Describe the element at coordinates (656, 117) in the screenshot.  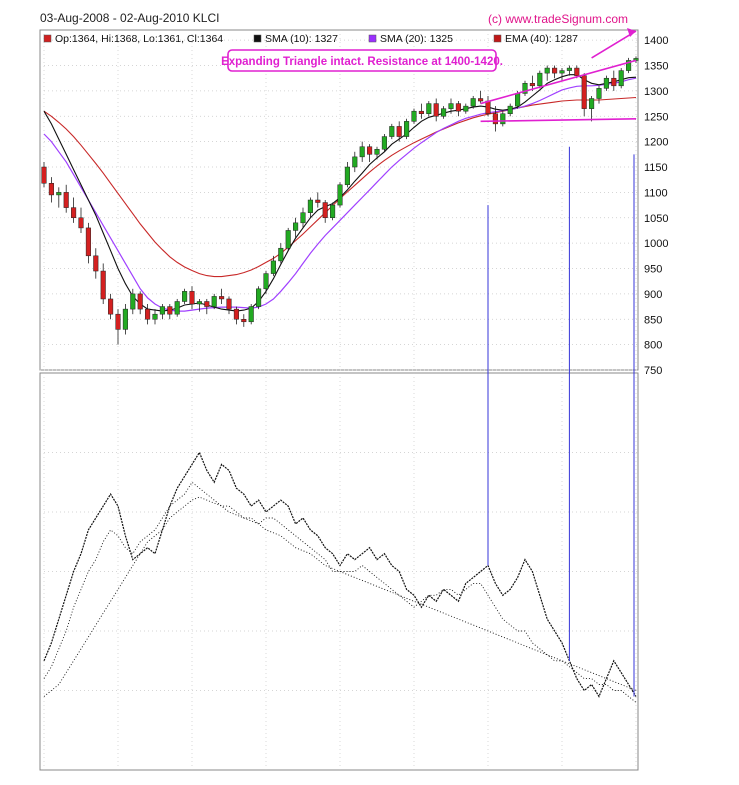
I see `price-tick-label: 1250` at that location.